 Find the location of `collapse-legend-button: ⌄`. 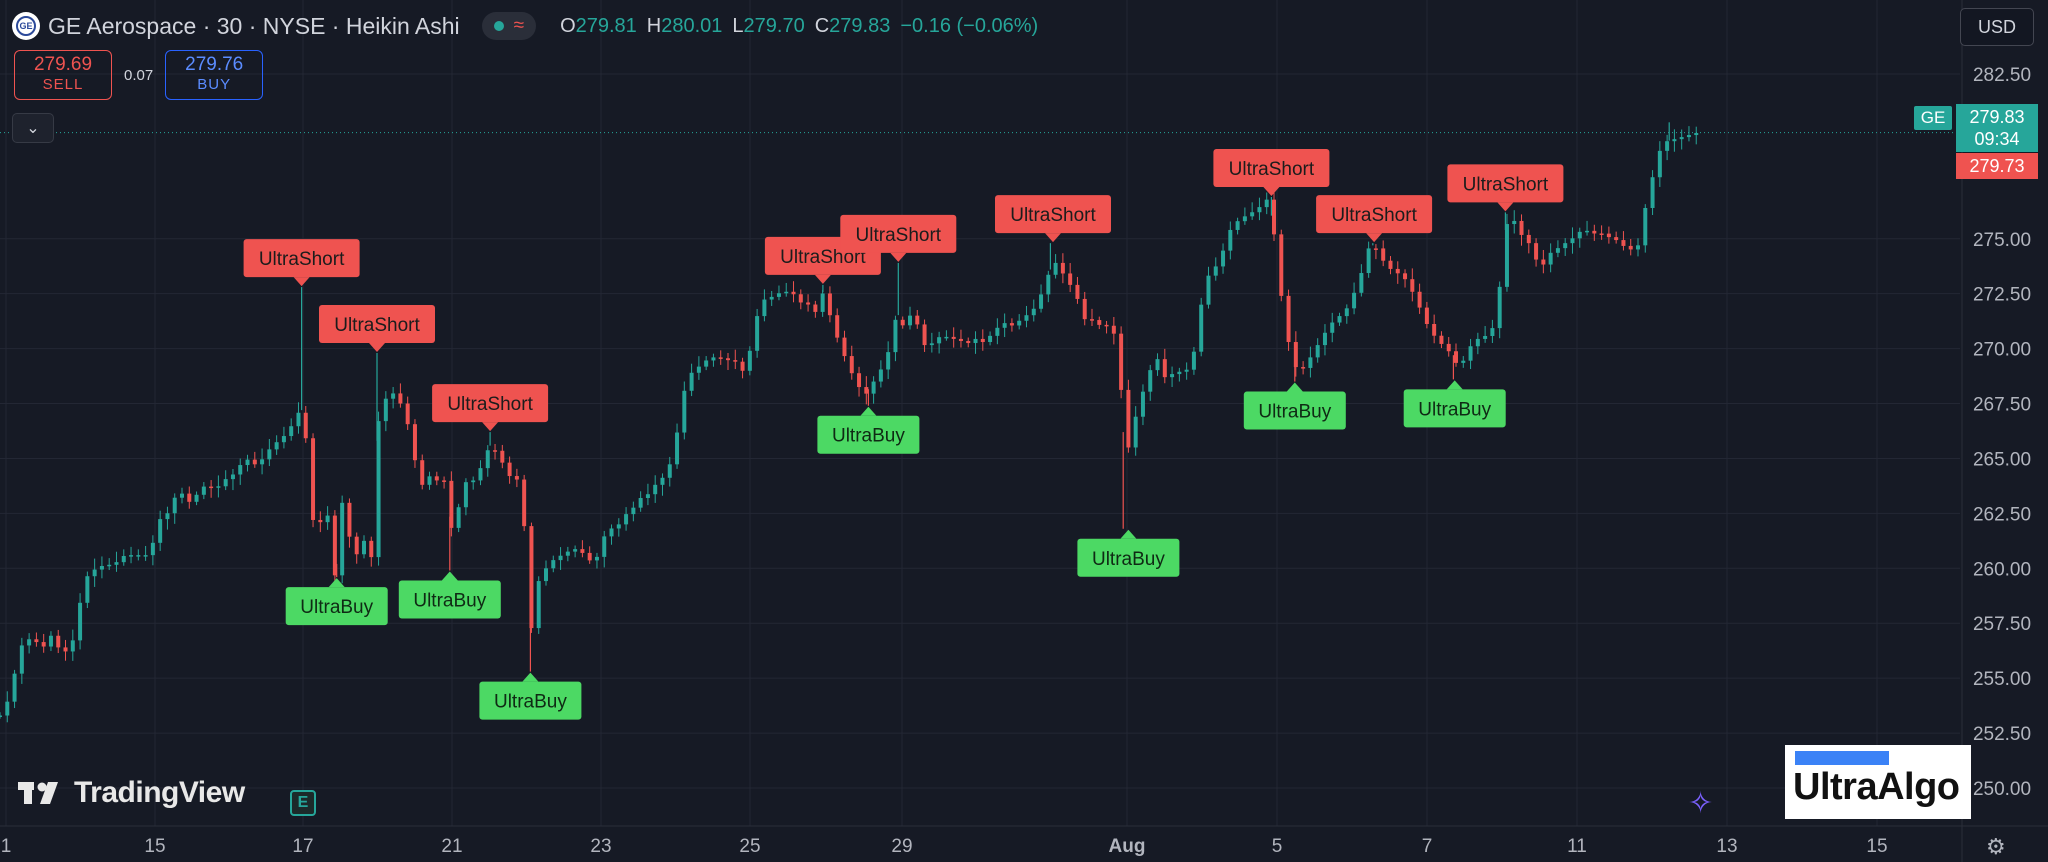

collapse-legend-button: ⌄ is located at coordinates (33, 128).